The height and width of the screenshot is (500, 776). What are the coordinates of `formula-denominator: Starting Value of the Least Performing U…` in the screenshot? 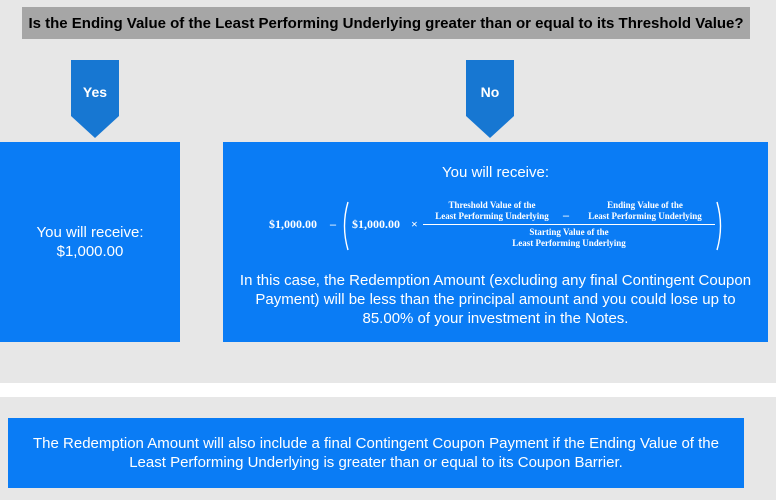 It's located at (569, 238).